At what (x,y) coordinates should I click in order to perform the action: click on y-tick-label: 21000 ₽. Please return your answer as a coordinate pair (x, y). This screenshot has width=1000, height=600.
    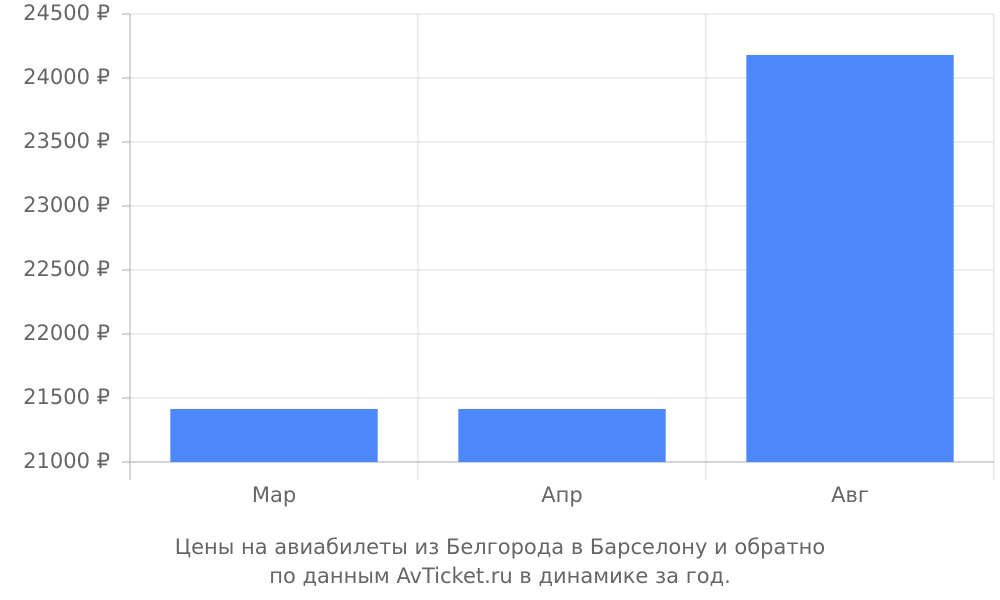
    Looking at the image, I should click on (66, 461).